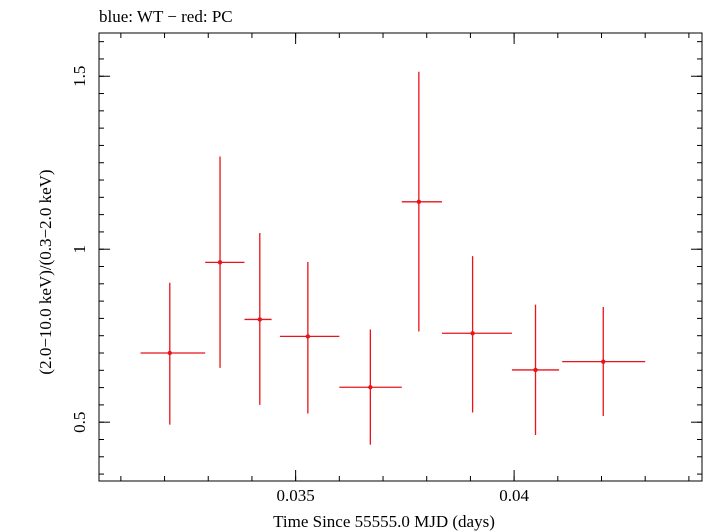 The height and width of the screenshot is (532, 705). Describe the element at coordinates (45, 271) in the screenshot. I see `y-axis-label: (2.0−10.0 keV)/(0.3−2.0 keV)` at that location.